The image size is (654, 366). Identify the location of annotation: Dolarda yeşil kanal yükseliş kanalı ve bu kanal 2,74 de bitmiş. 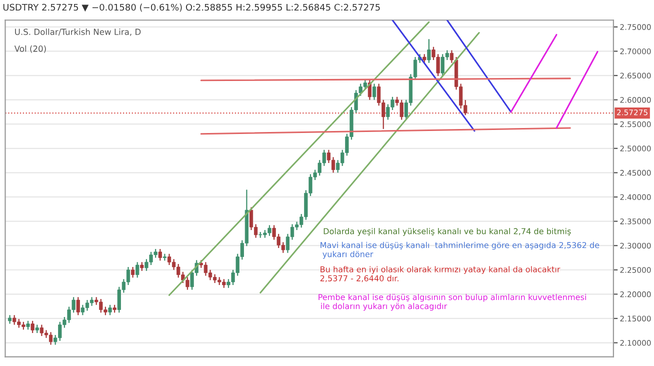
(447, 232).